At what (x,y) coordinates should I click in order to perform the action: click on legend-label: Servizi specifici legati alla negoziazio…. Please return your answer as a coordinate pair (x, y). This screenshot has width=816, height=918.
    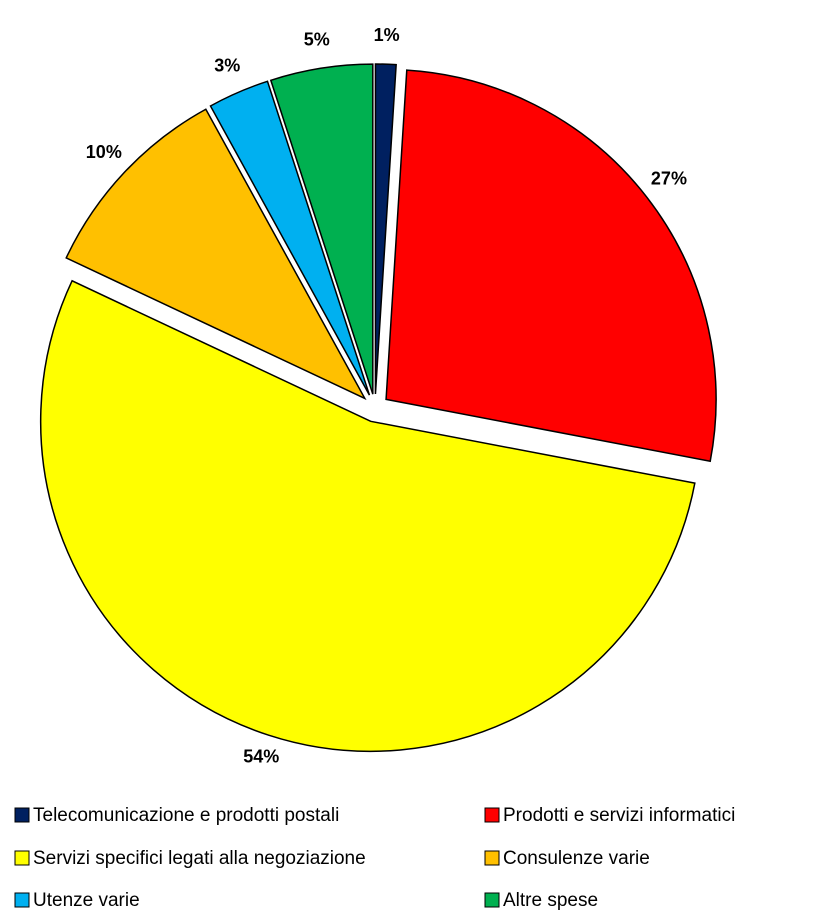
    Looking at the image, I should click on (199, 858).